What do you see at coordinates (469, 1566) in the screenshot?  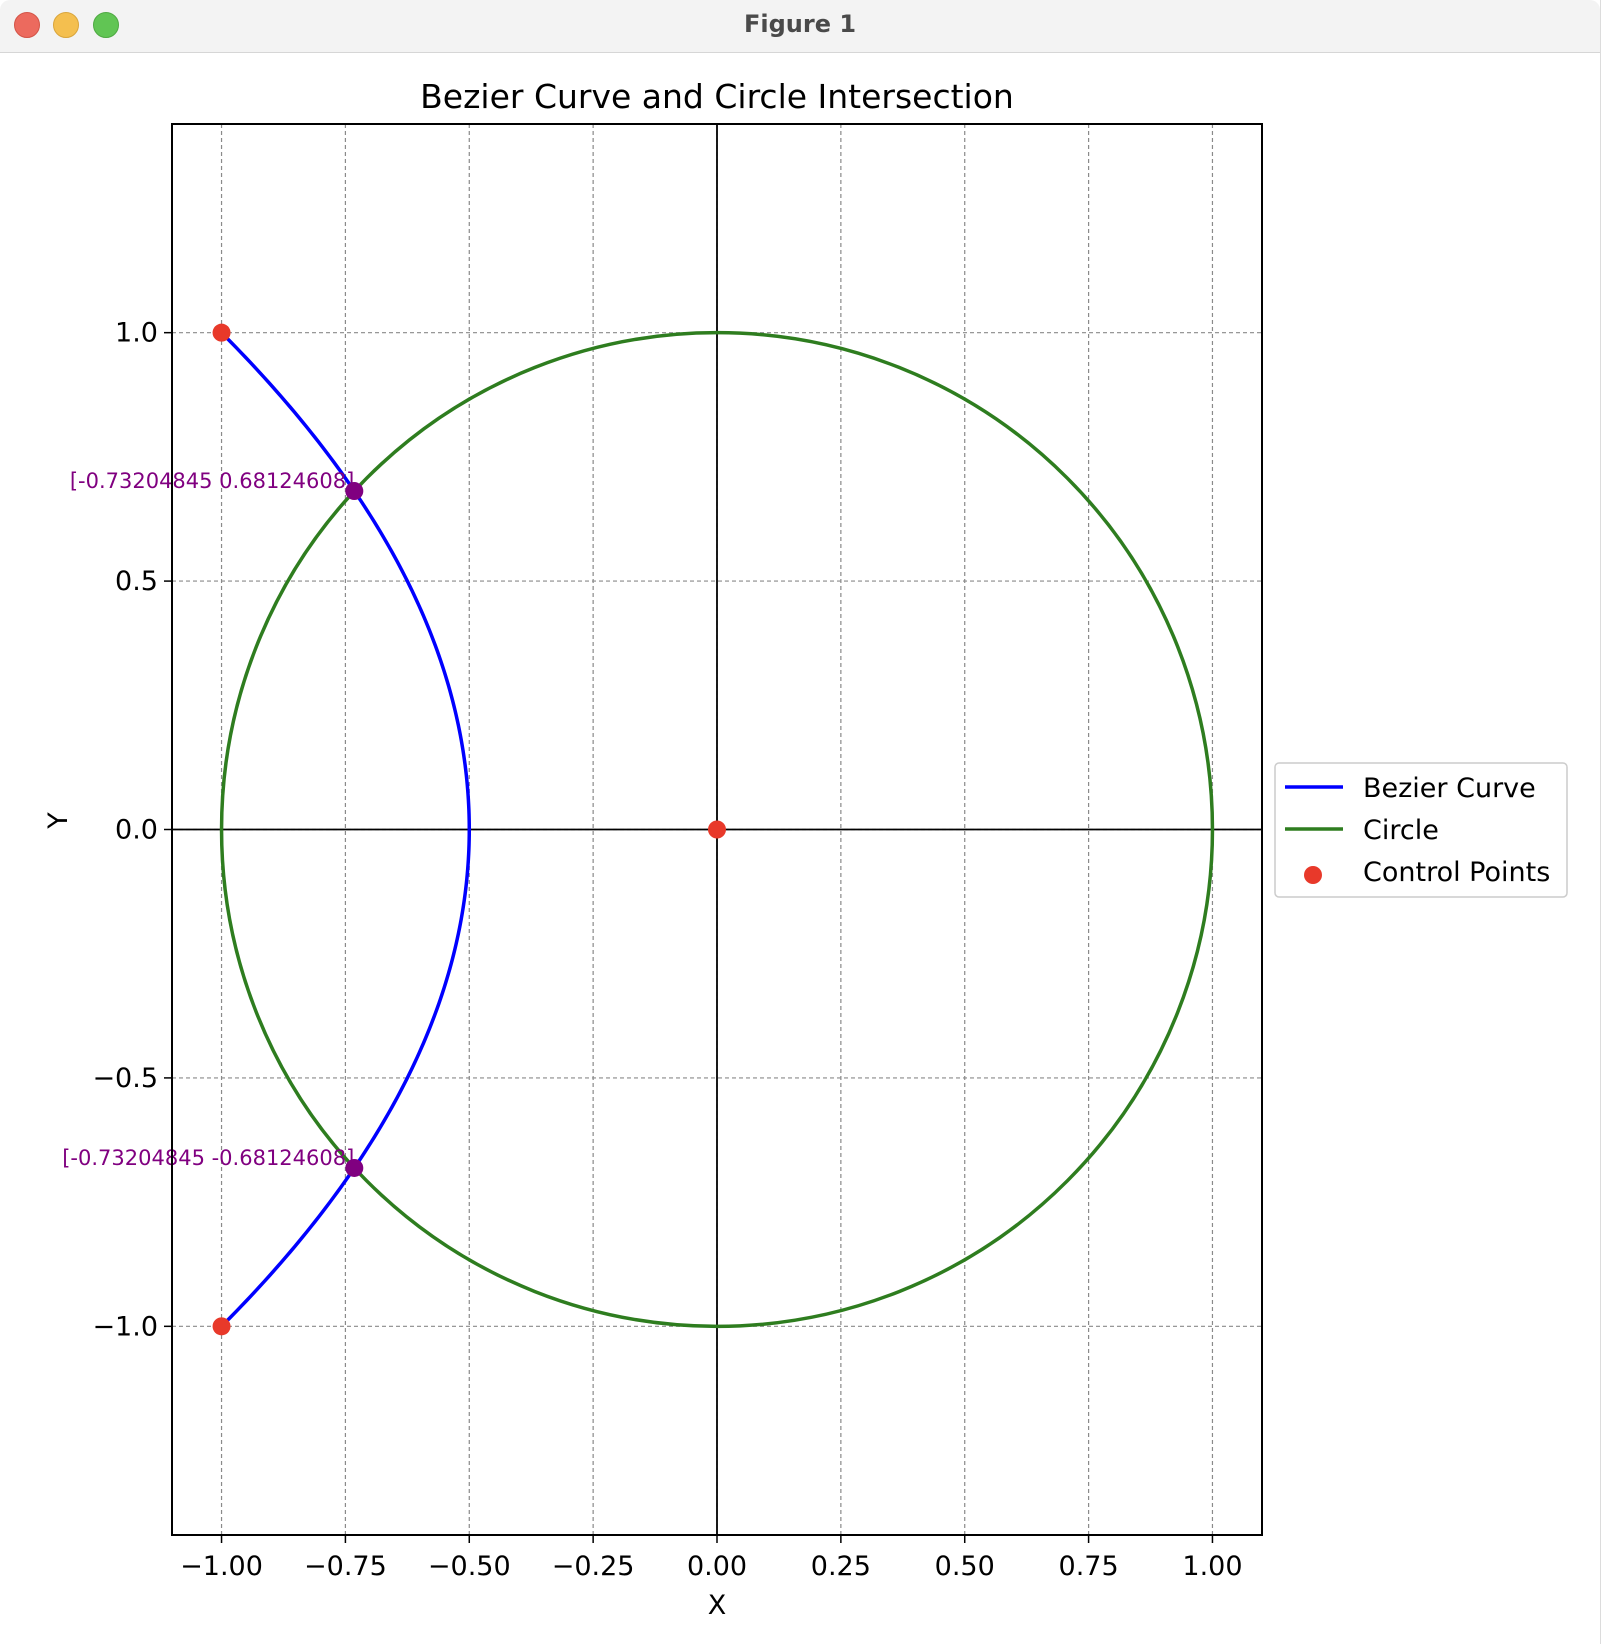 I see `x-tick-label: −0.50` at bounding box center [469, 1566].